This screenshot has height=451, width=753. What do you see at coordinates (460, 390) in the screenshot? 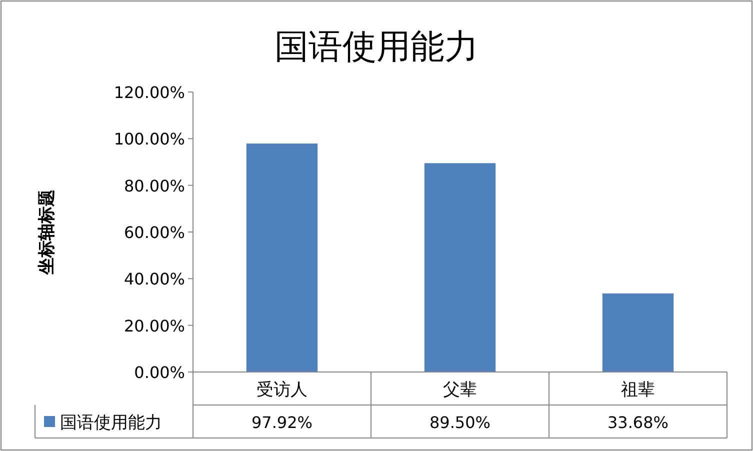
I see `x-tick-label: 父辈` at bounding box center [460, 390].